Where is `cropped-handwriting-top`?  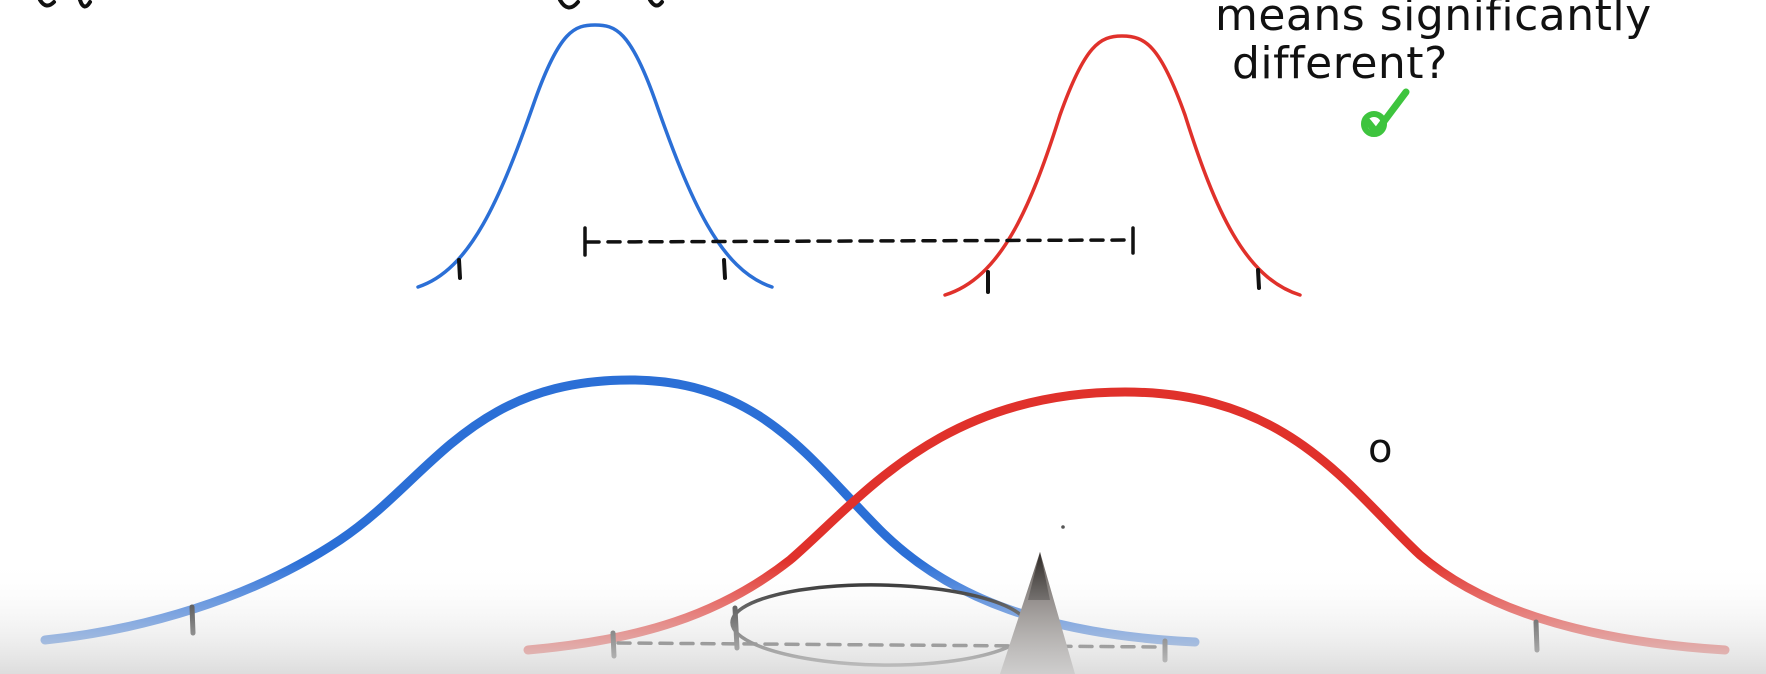
cropped-handwriting-top is located at coordinates (351, 5).